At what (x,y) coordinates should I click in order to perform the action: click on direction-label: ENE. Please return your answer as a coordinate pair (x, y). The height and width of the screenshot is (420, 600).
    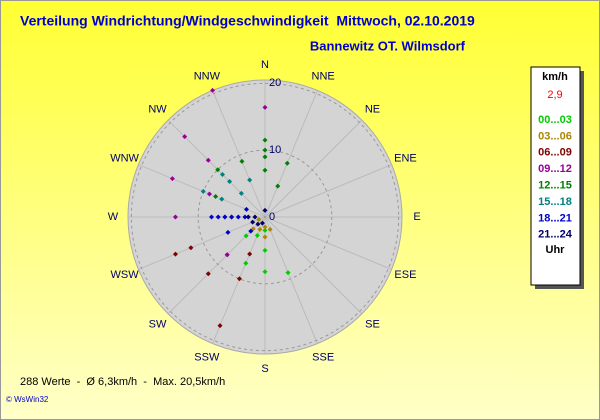
    Looking at the image, I should click on (405, 159).